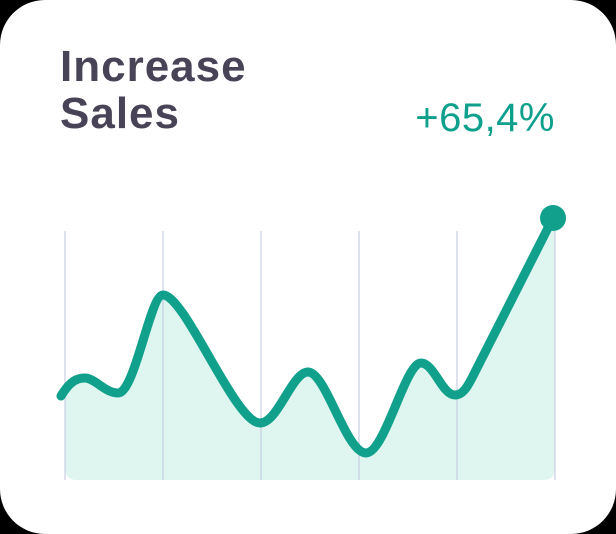 This screenshot has height=534, width=616. What do you see at coordinates (553, 218) in the screenshot?
I see `chart-endpoint-dot` at bounding box center [553, 218].